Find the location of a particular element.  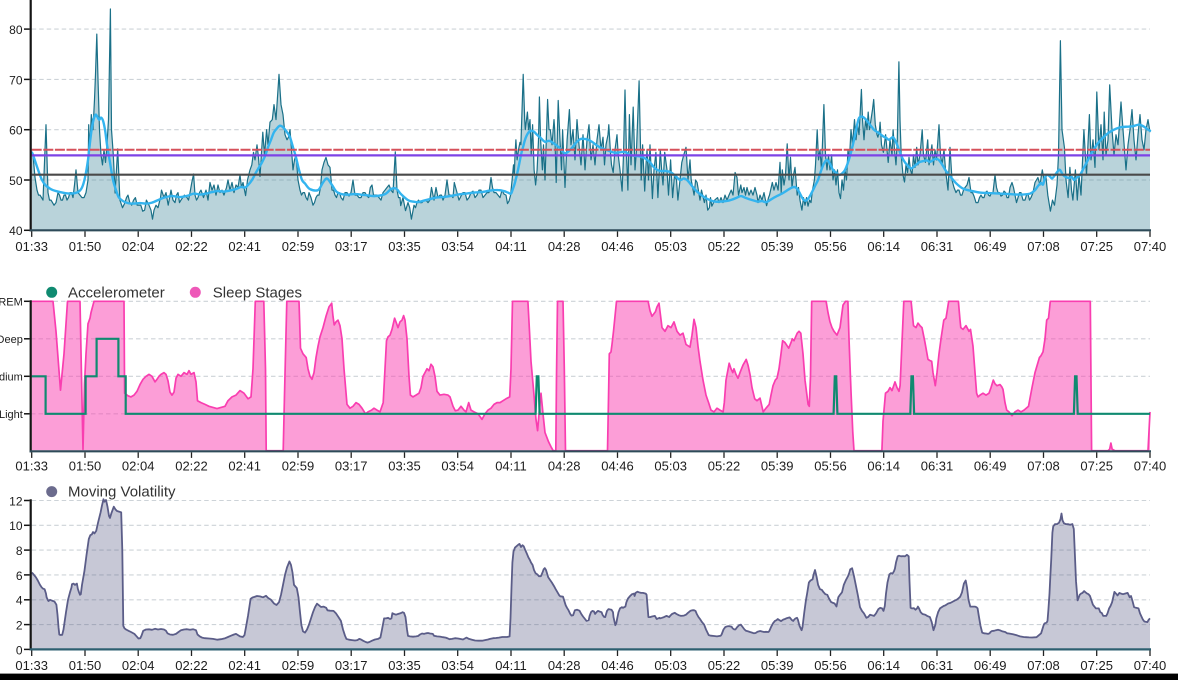

svg-text: Medium is located at coordinates (11, 377).